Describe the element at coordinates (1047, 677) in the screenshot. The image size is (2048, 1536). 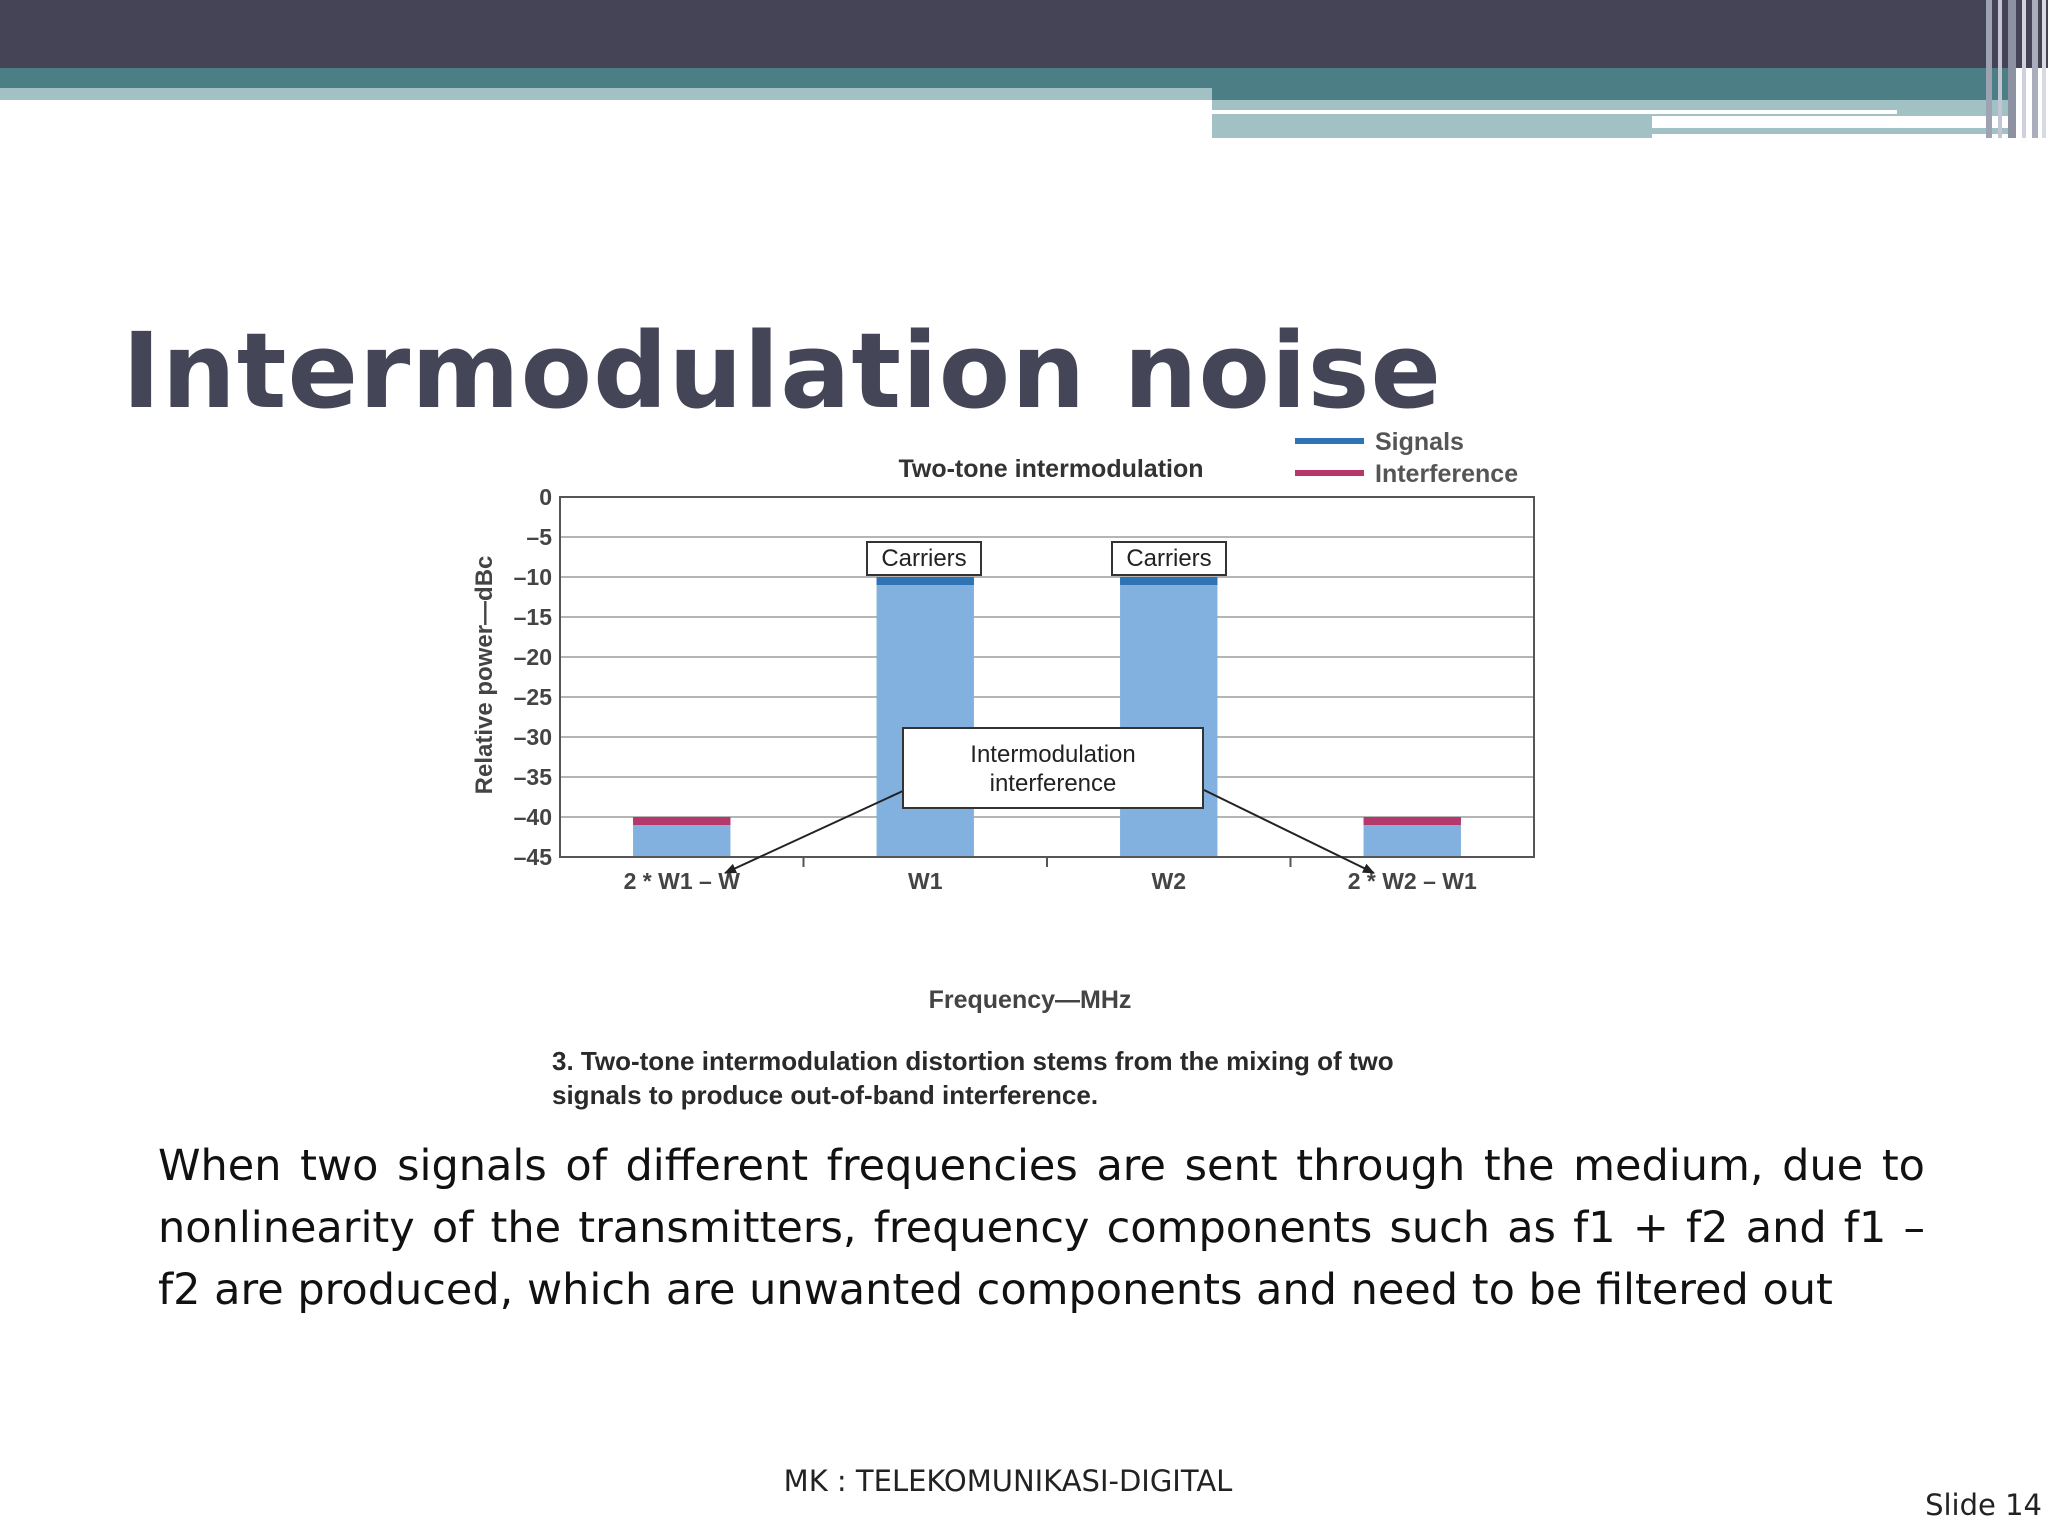
I see `plot-frame` at that location.